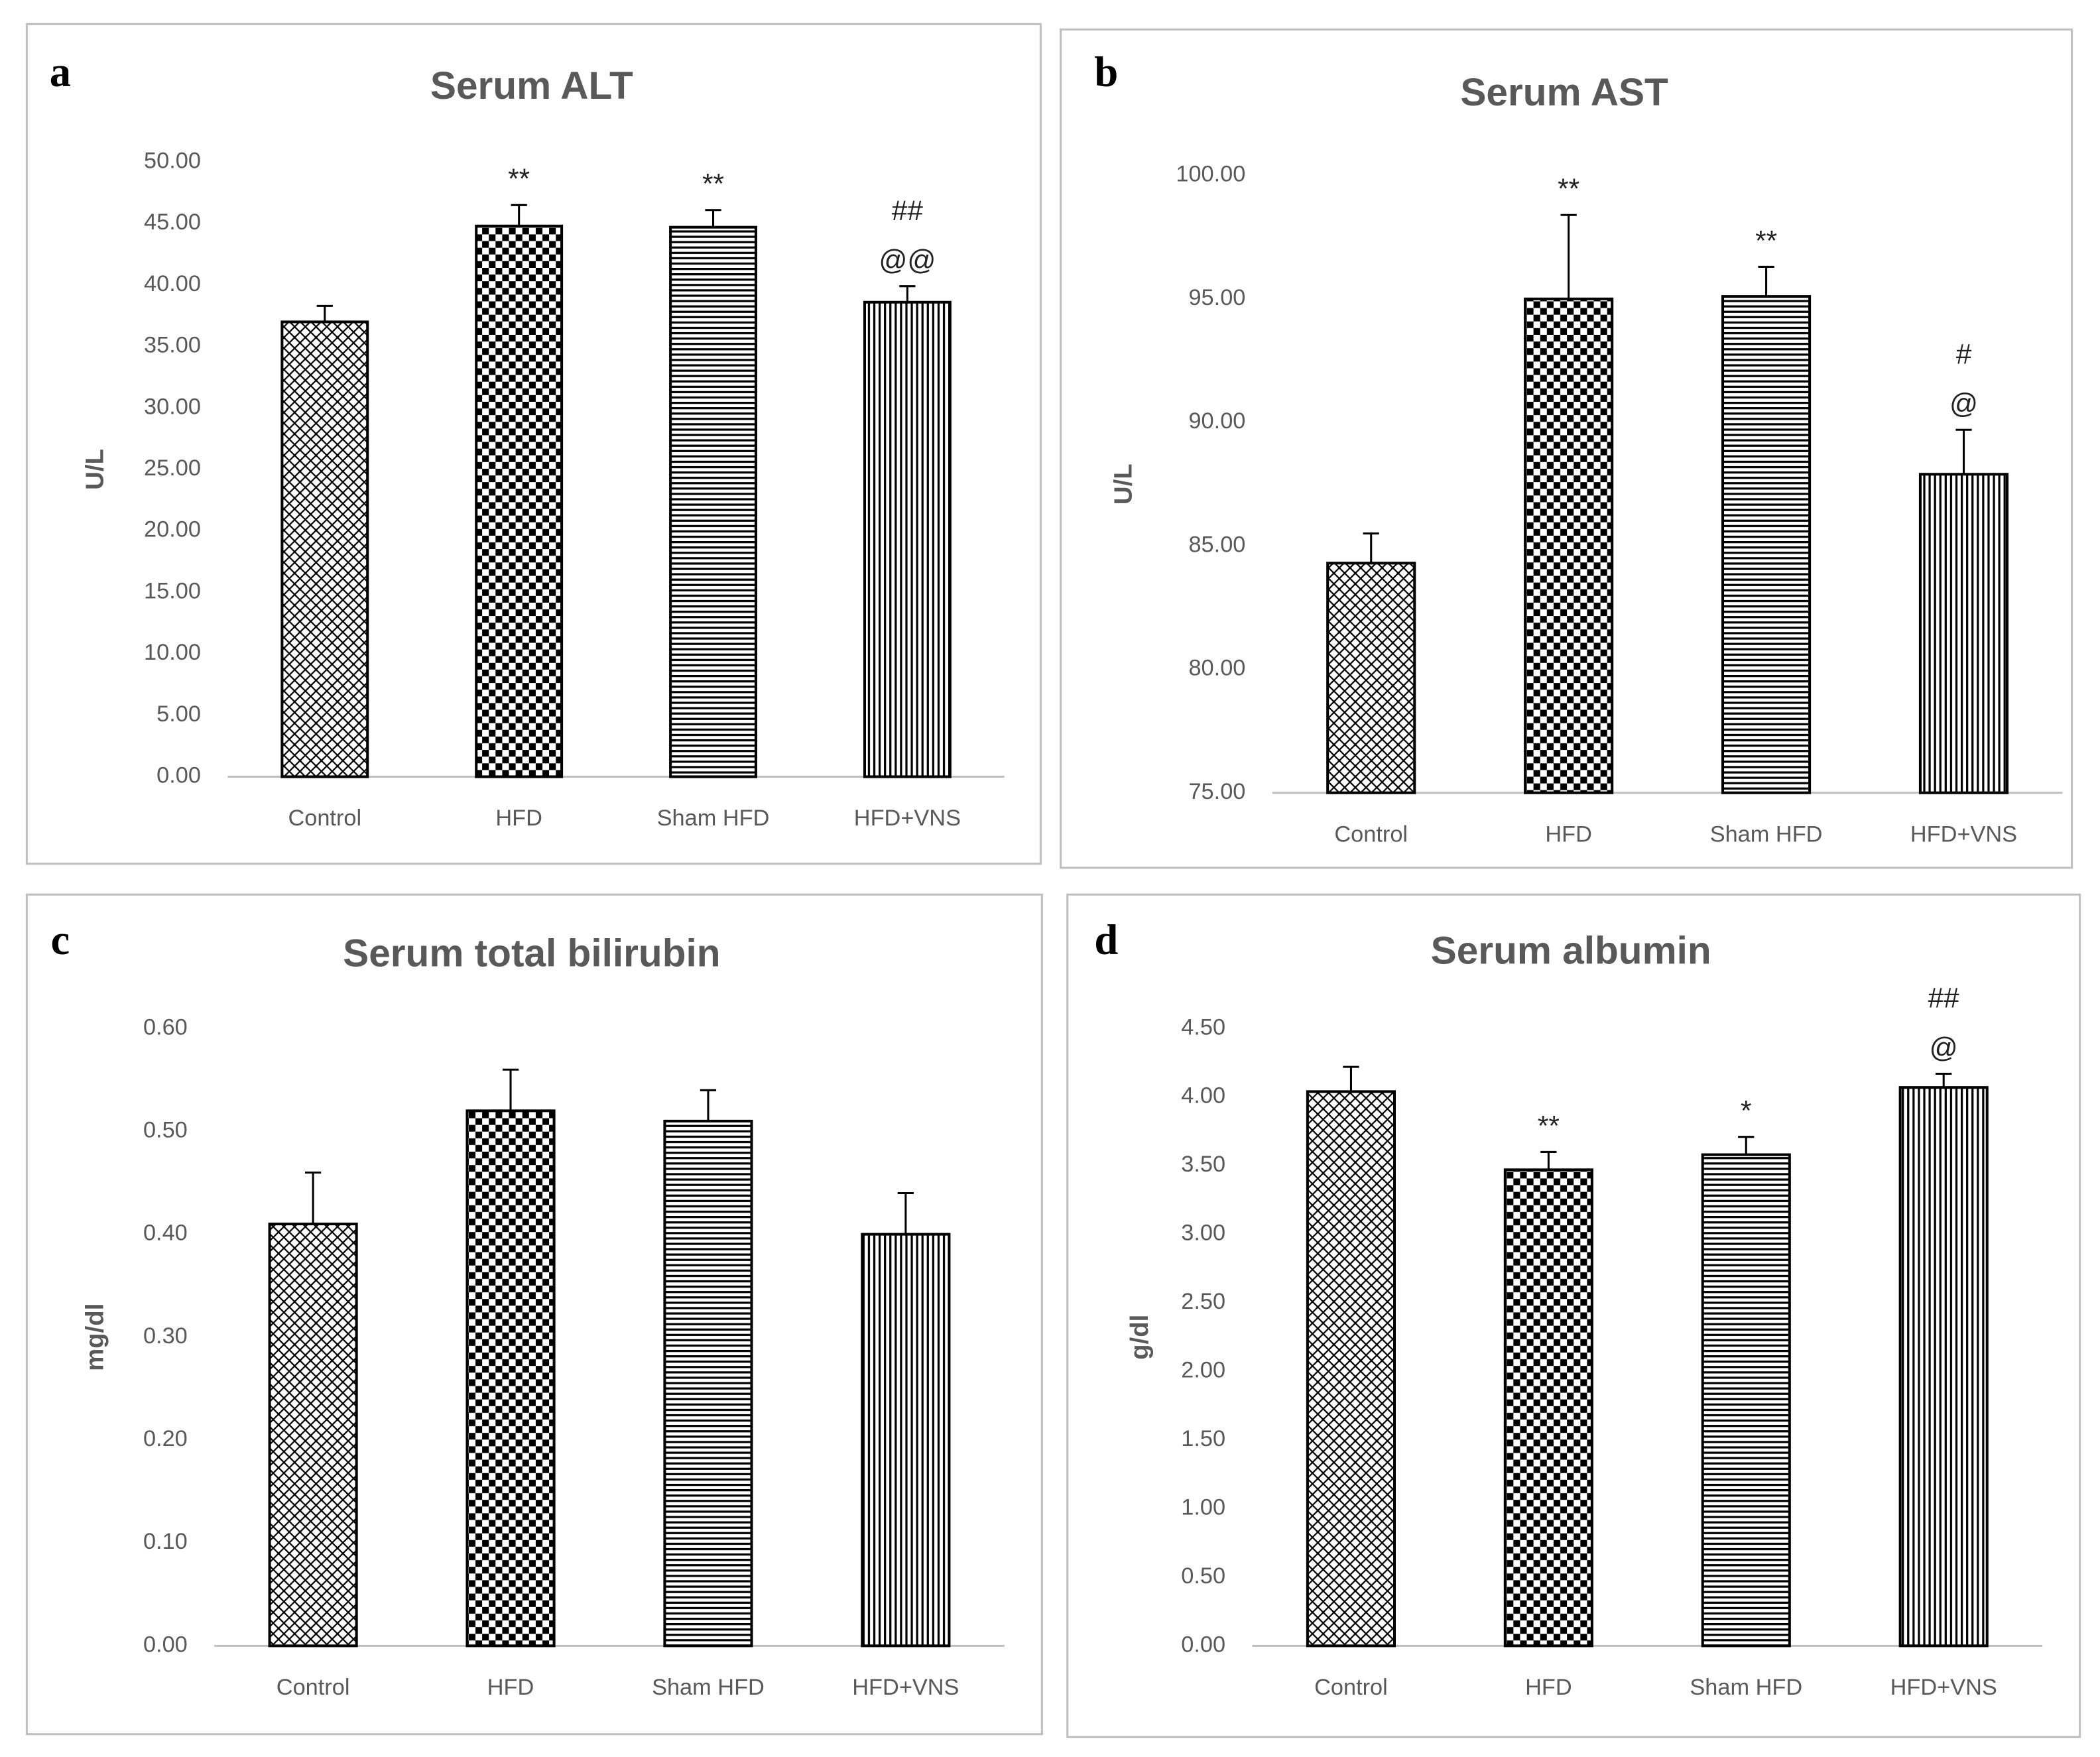 The width and height of the screenshot is (2100, 1757). I want to click on y-tick-label: 0.10, so click(166, 1542).